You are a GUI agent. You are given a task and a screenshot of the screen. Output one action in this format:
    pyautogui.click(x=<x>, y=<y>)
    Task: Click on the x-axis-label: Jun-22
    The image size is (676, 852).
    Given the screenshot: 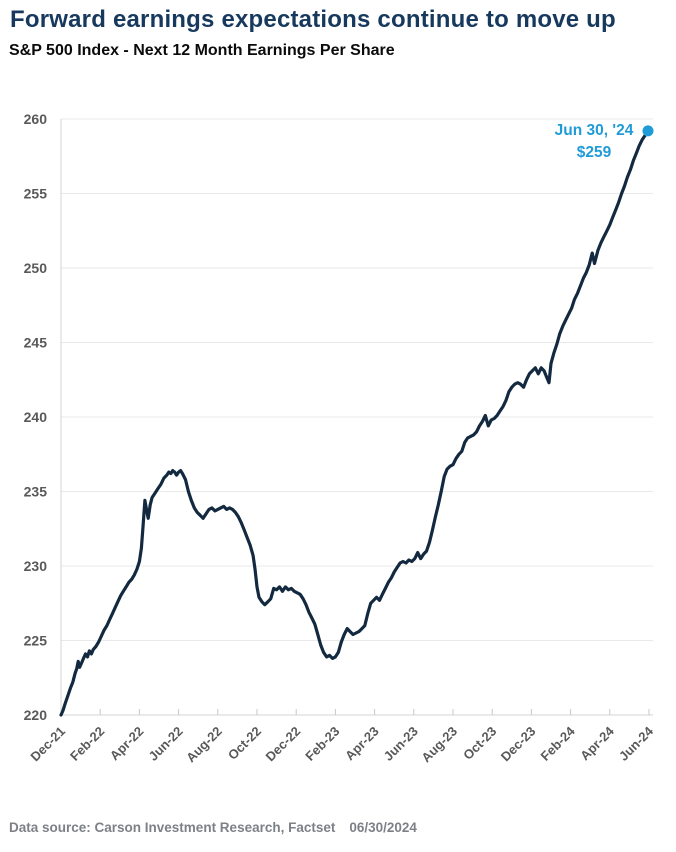 What is the action you would take?
    pyautogui.click(x=165, y=744)
    